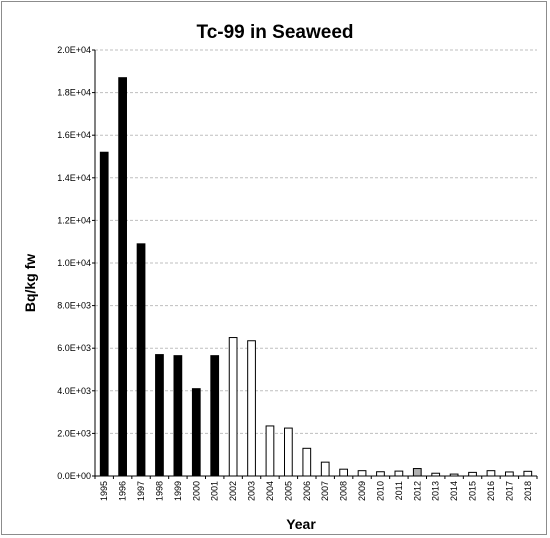 This screenshot has height=538, width=550. Describe the element at coordinates (454, 491) in the screenshot. I see `x-tick-label: 2014` at that location.